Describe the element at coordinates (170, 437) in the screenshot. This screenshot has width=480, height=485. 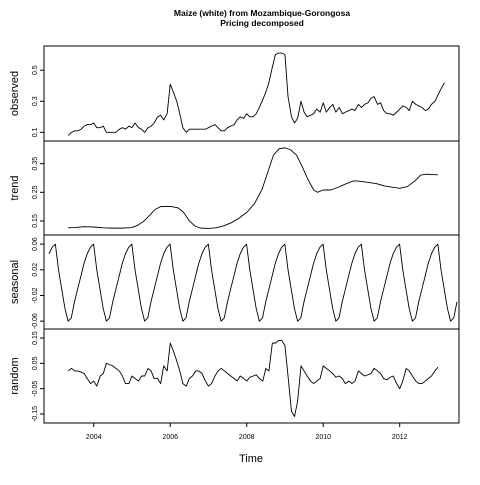
I see `x-tick-label: 2006` at that location.